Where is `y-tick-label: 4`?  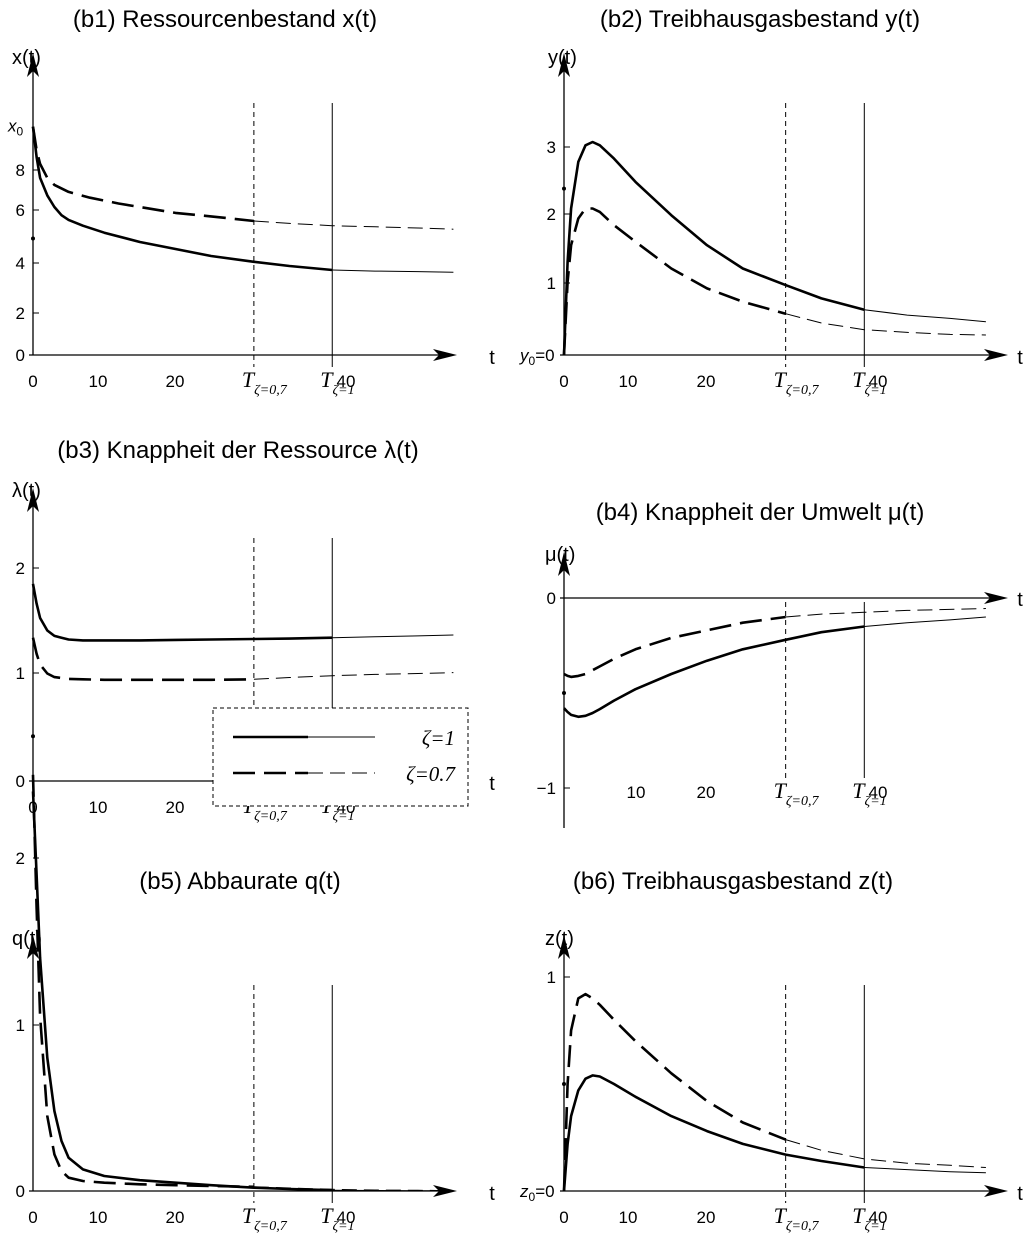
y-tick-label: 4 is located at coordinates (20, 263).